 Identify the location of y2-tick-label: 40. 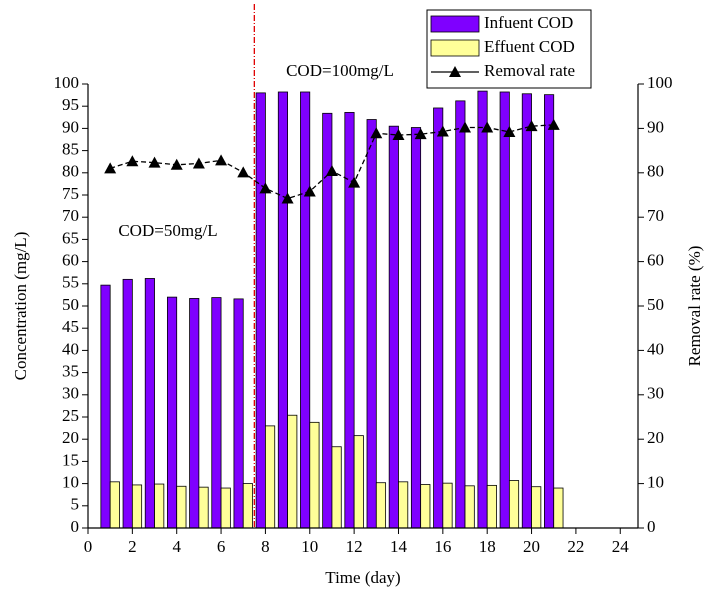
(655, 348).